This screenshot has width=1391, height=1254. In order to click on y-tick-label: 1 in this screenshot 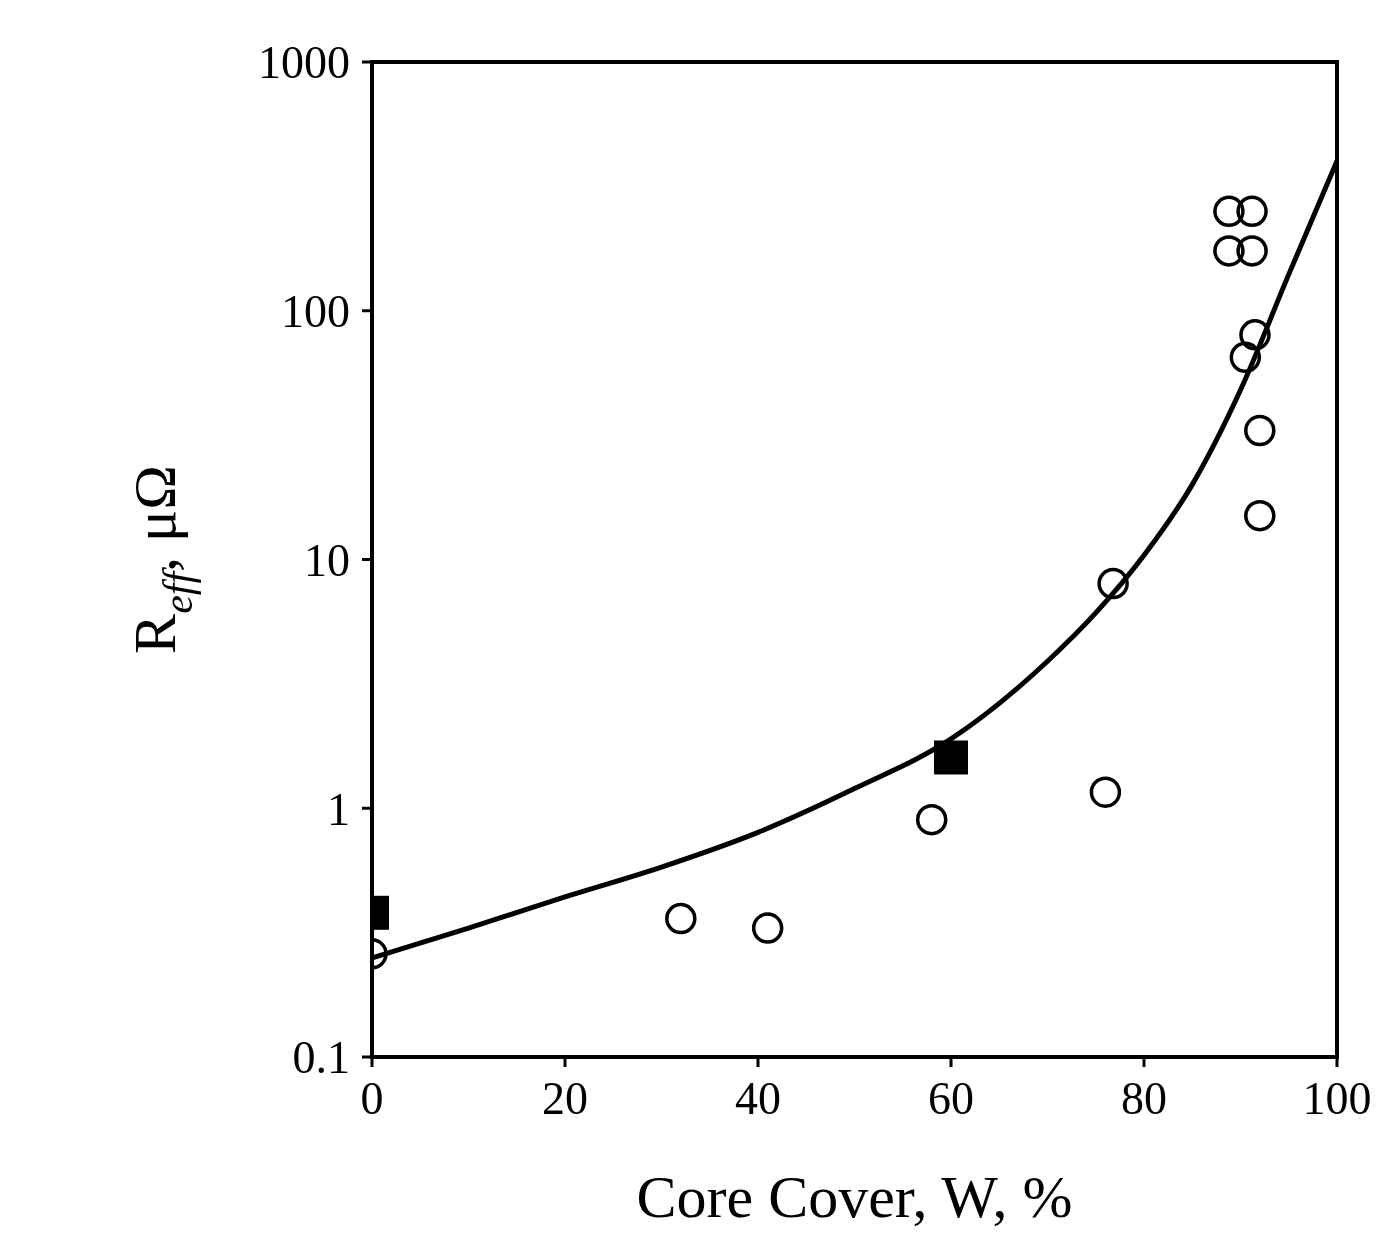, I will do `click(338, 809)`.